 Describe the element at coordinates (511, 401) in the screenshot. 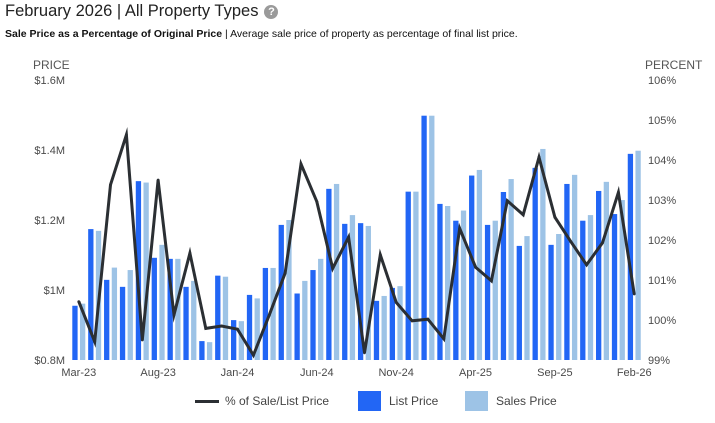

I see `legend-item-sales-price: Sales Price` at that location.